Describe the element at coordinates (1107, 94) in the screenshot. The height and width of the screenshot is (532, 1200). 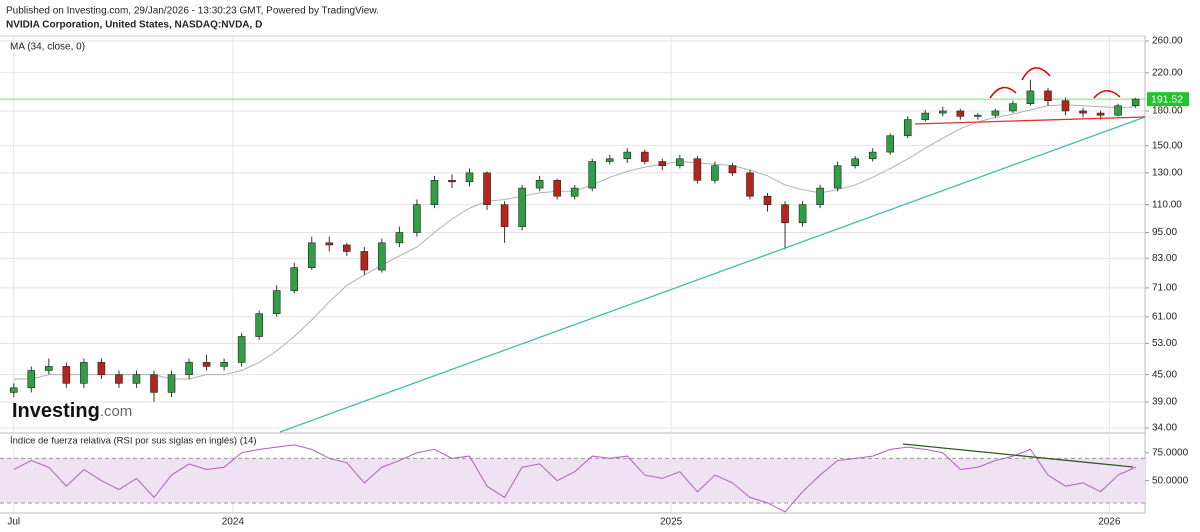
I see `right-shoulder-arc` at that location.